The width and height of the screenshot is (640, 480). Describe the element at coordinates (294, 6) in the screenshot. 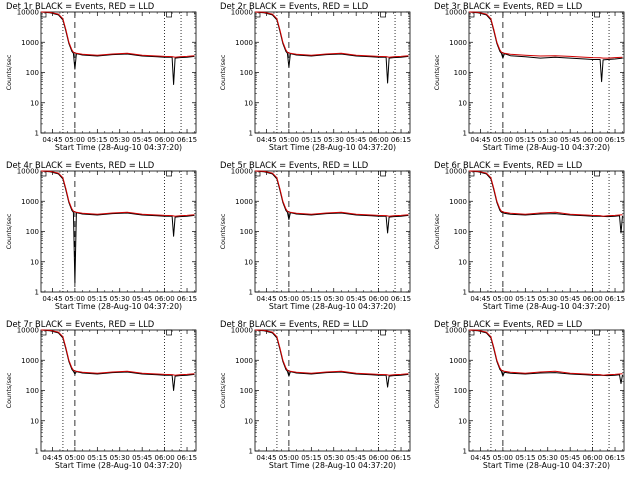

I see `panel-title: Det 2r BLACK = Events, RED = LLD` at that location.